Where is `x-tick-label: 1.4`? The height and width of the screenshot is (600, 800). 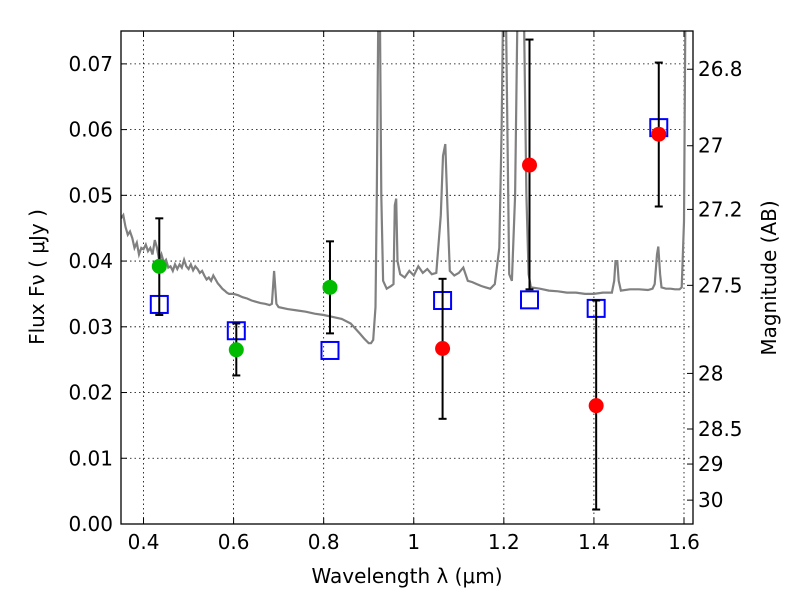
x-tick-label: 1.4 is located at coordinates (594, 542).